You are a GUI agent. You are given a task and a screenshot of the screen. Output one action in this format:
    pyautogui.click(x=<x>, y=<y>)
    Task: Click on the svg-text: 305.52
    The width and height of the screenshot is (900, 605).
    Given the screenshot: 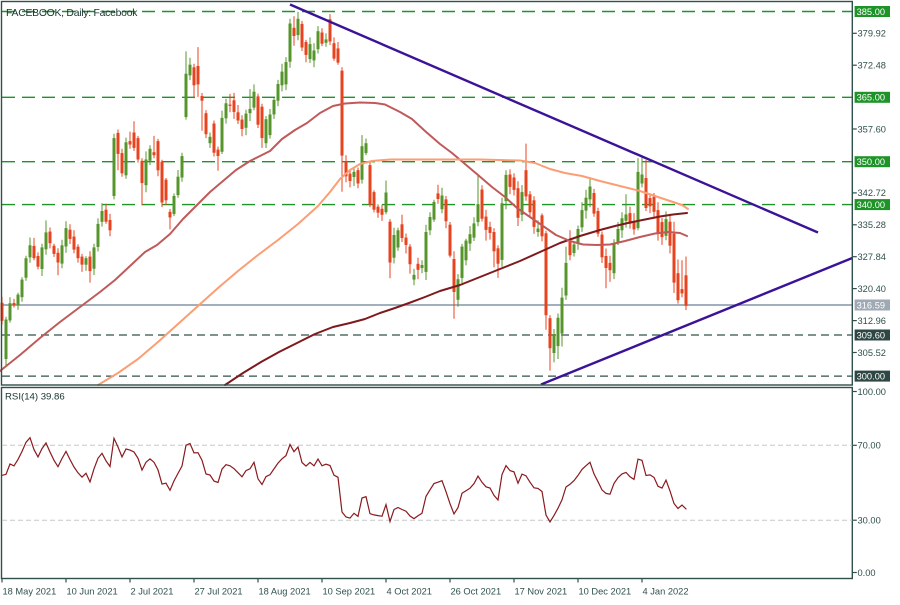 What is the action you would take?
    pyautogui.click(x=872, y=353)
    